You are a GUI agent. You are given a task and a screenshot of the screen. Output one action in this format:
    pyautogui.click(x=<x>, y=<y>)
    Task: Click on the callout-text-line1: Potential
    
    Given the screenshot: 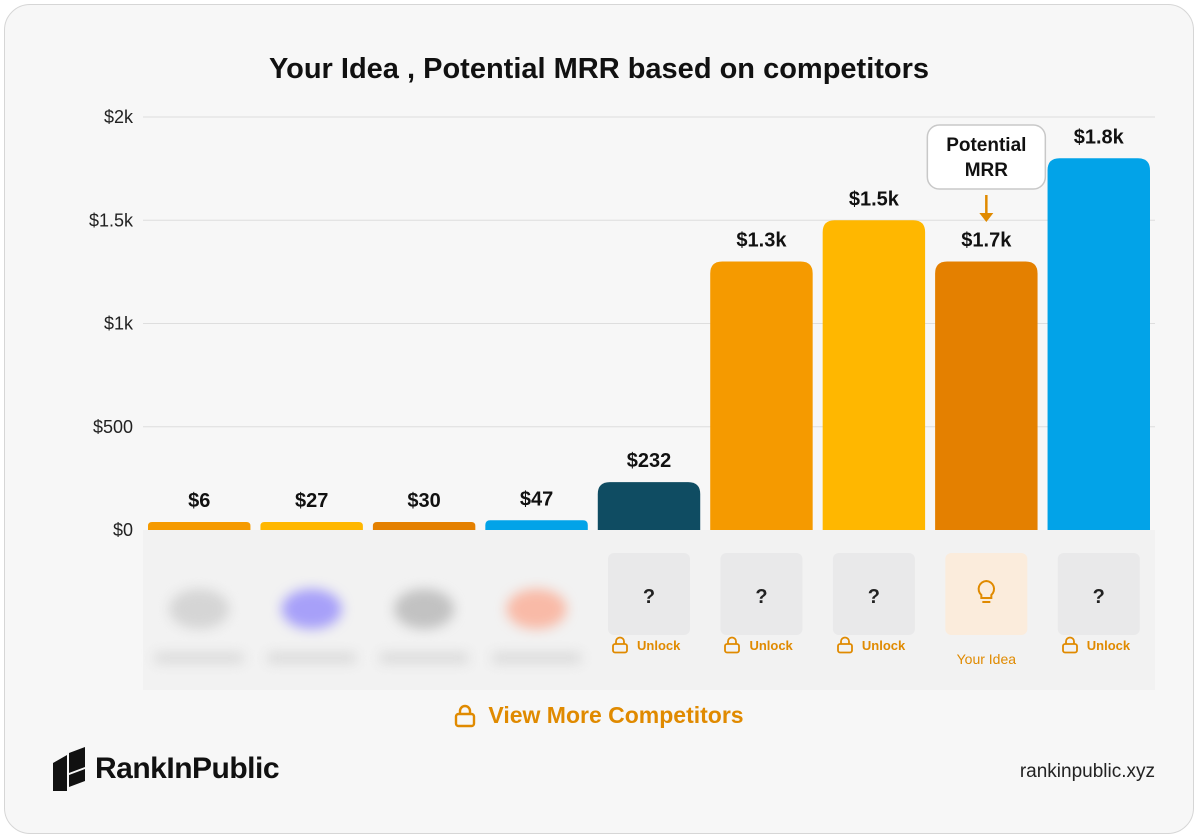 What is the action you would take?
    pyautogui.click(x=986, y=145)
    